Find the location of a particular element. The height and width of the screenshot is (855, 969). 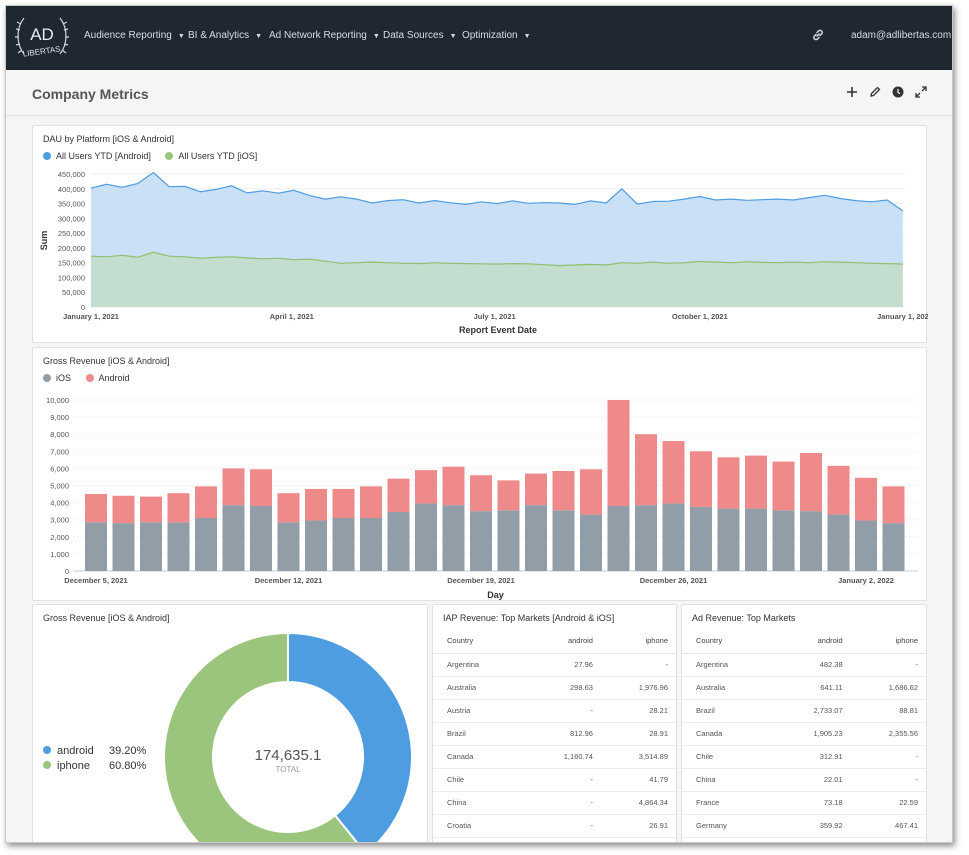

table-row: Brazil 812.96 28.91 is located at coordinates (554, 734).